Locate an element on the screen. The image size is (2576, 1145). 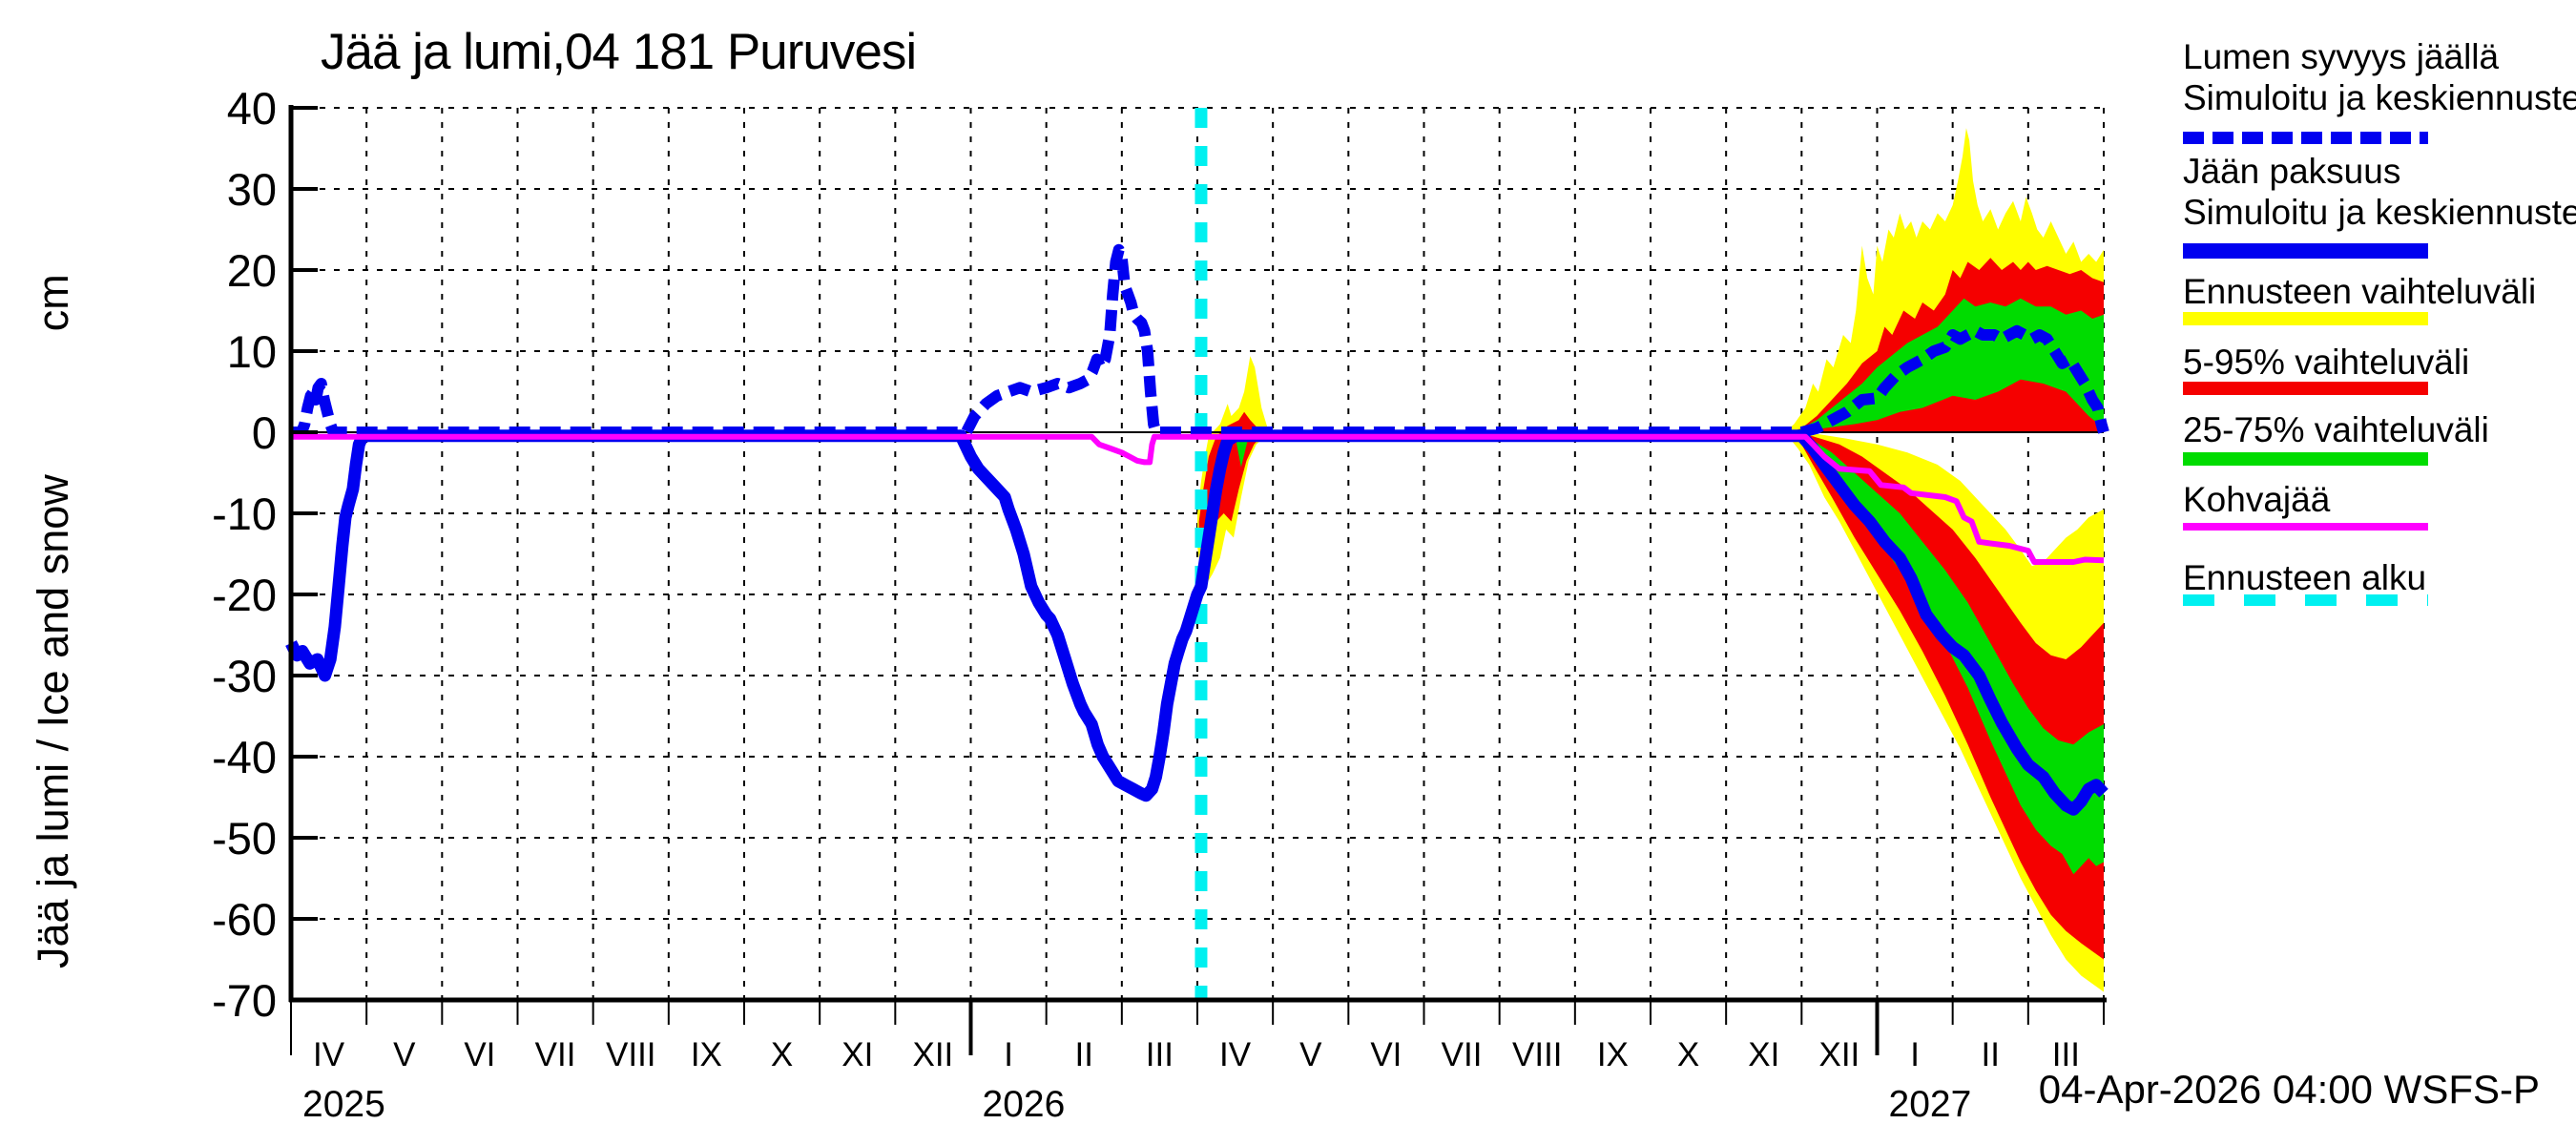
y-tick-label: 30 is located at coordinates (251, 189).